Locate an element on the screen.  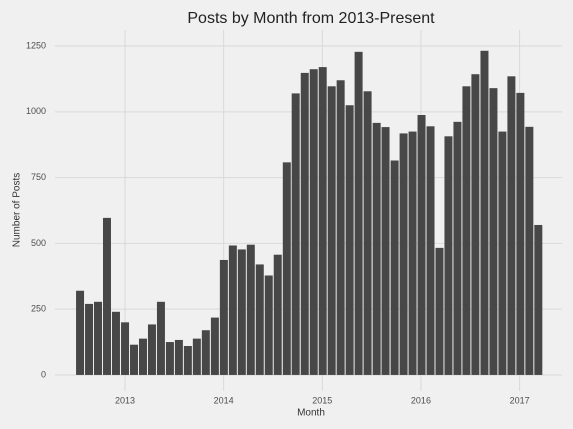
x-axis-label: Month is located at coordinates (311, 413).